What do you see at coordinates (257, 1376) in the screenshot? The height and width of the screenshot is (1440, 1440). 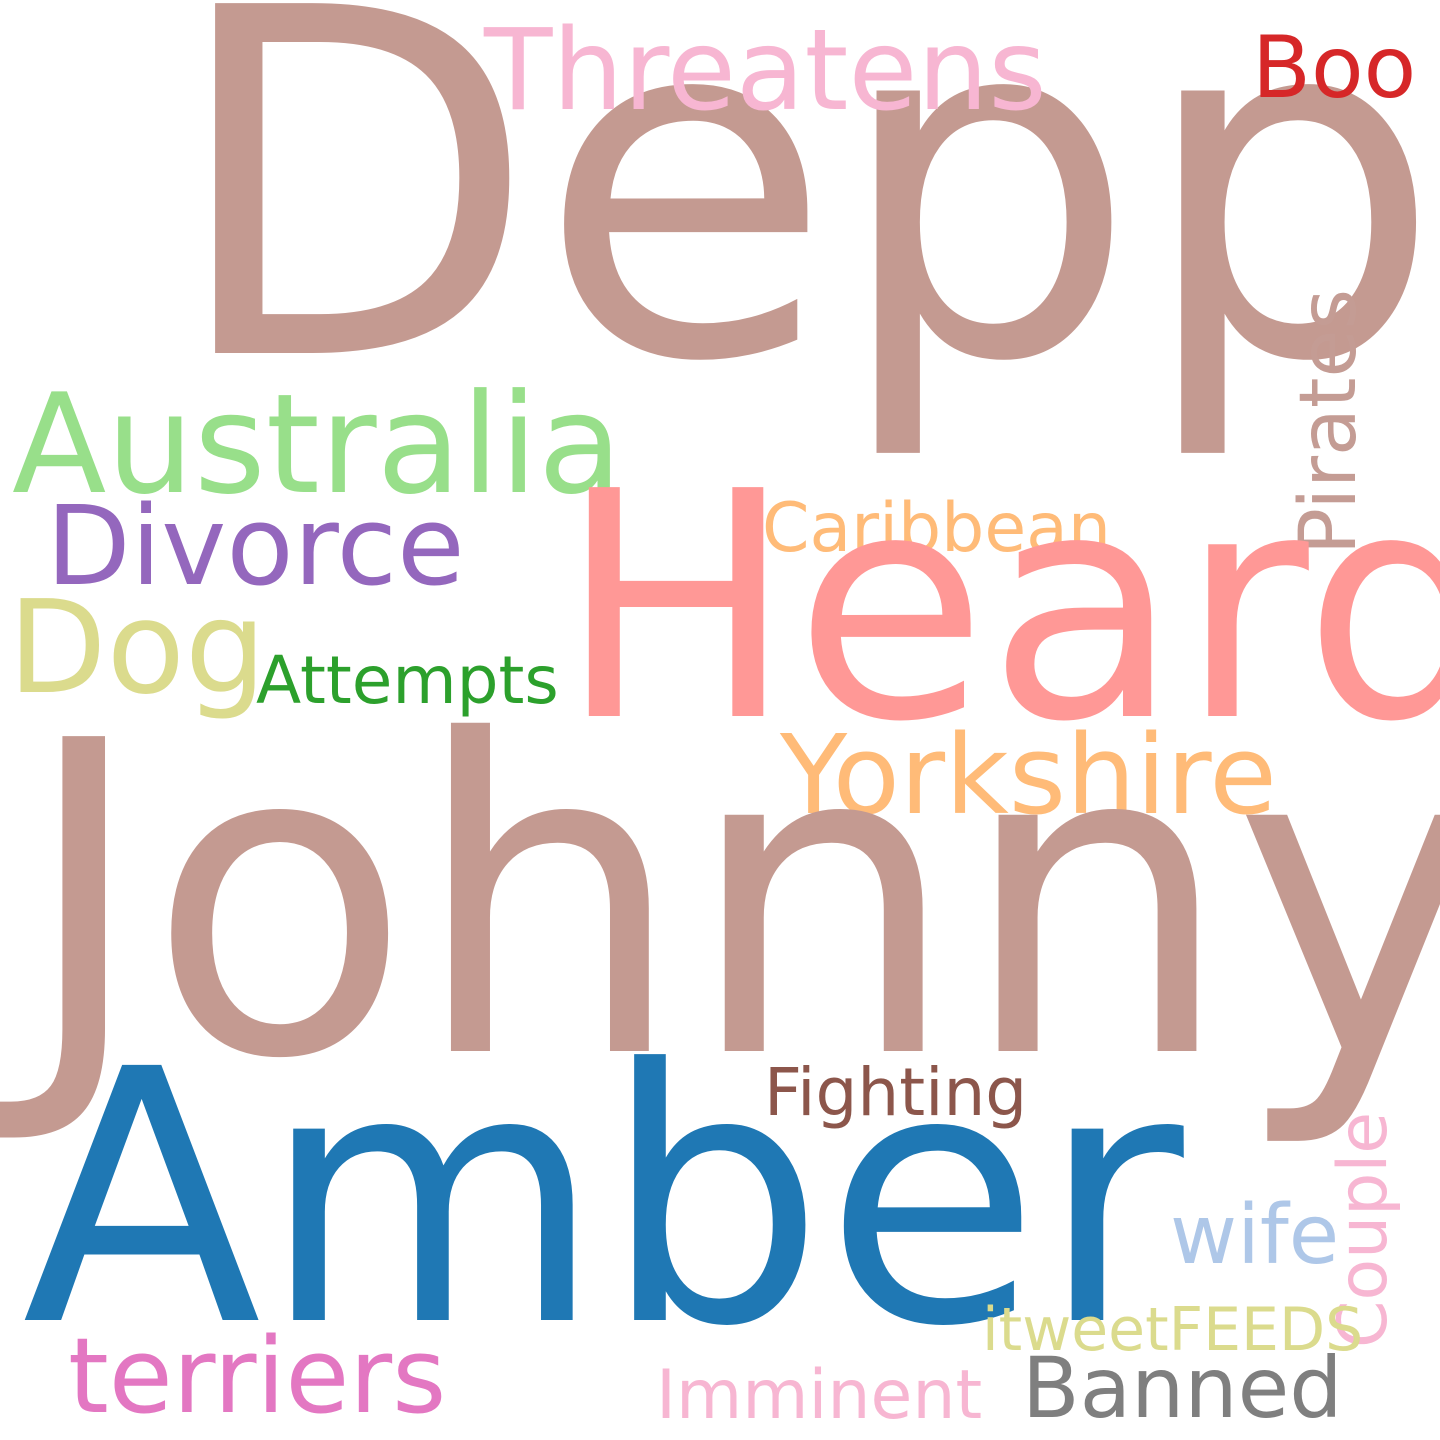 I see `word-terriers: terriers` at bounding box center [257, 1376].